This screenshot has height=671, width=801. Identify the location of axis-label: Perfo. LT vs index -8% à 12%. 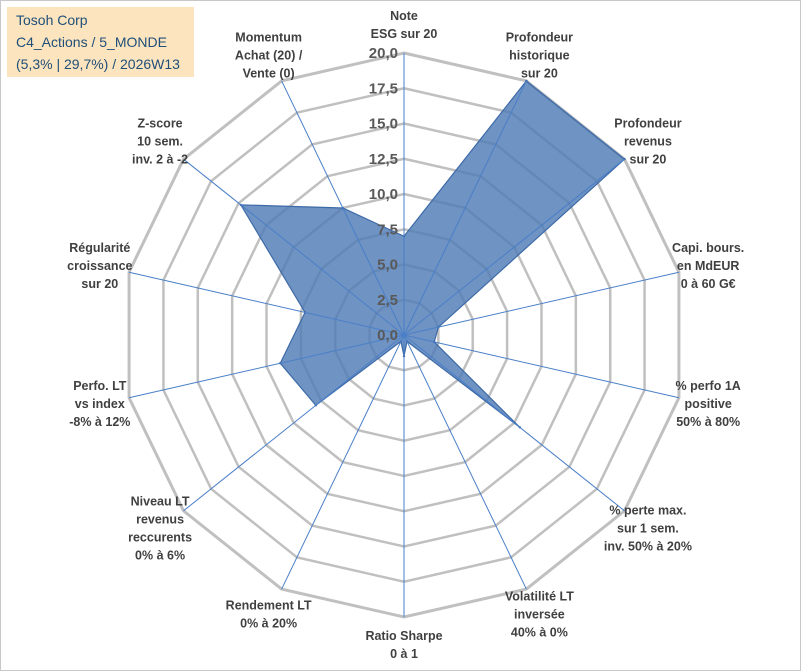
(99, 404).